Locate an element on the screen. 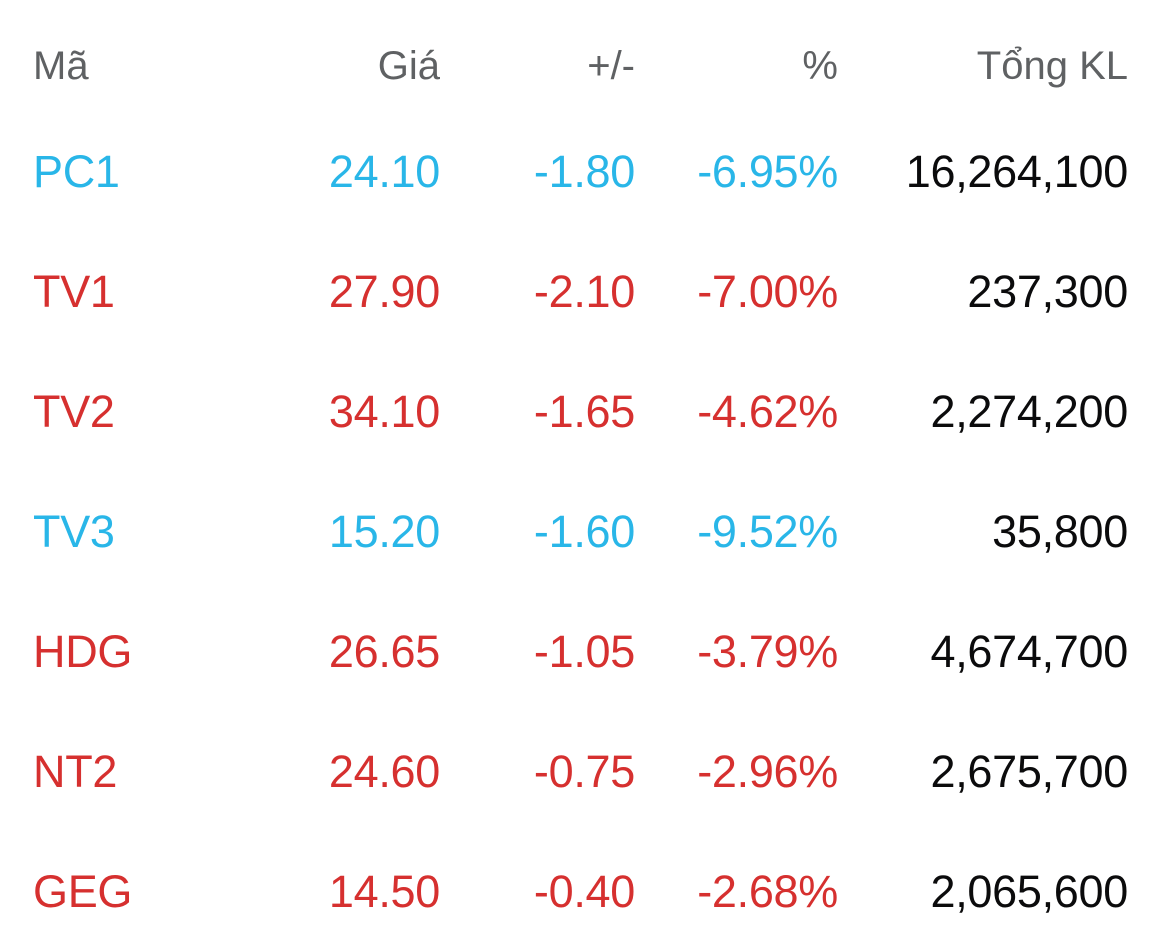 The image size is (1170, 952). table-row-geg: GEG 14.50 -0.40 -2.68% 2,065,600 is located at coordinates (585, 892).